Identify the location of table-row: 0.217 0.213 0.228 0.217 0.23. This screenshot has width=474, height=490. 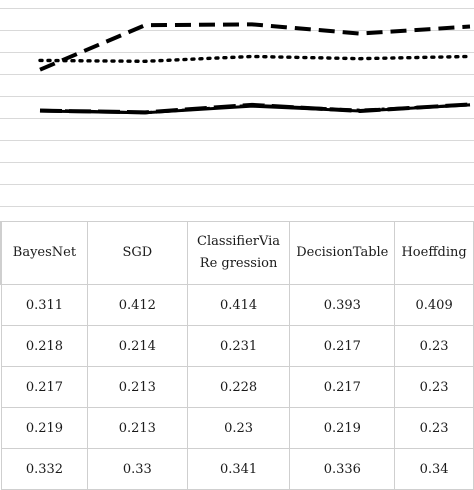
(237, 387).